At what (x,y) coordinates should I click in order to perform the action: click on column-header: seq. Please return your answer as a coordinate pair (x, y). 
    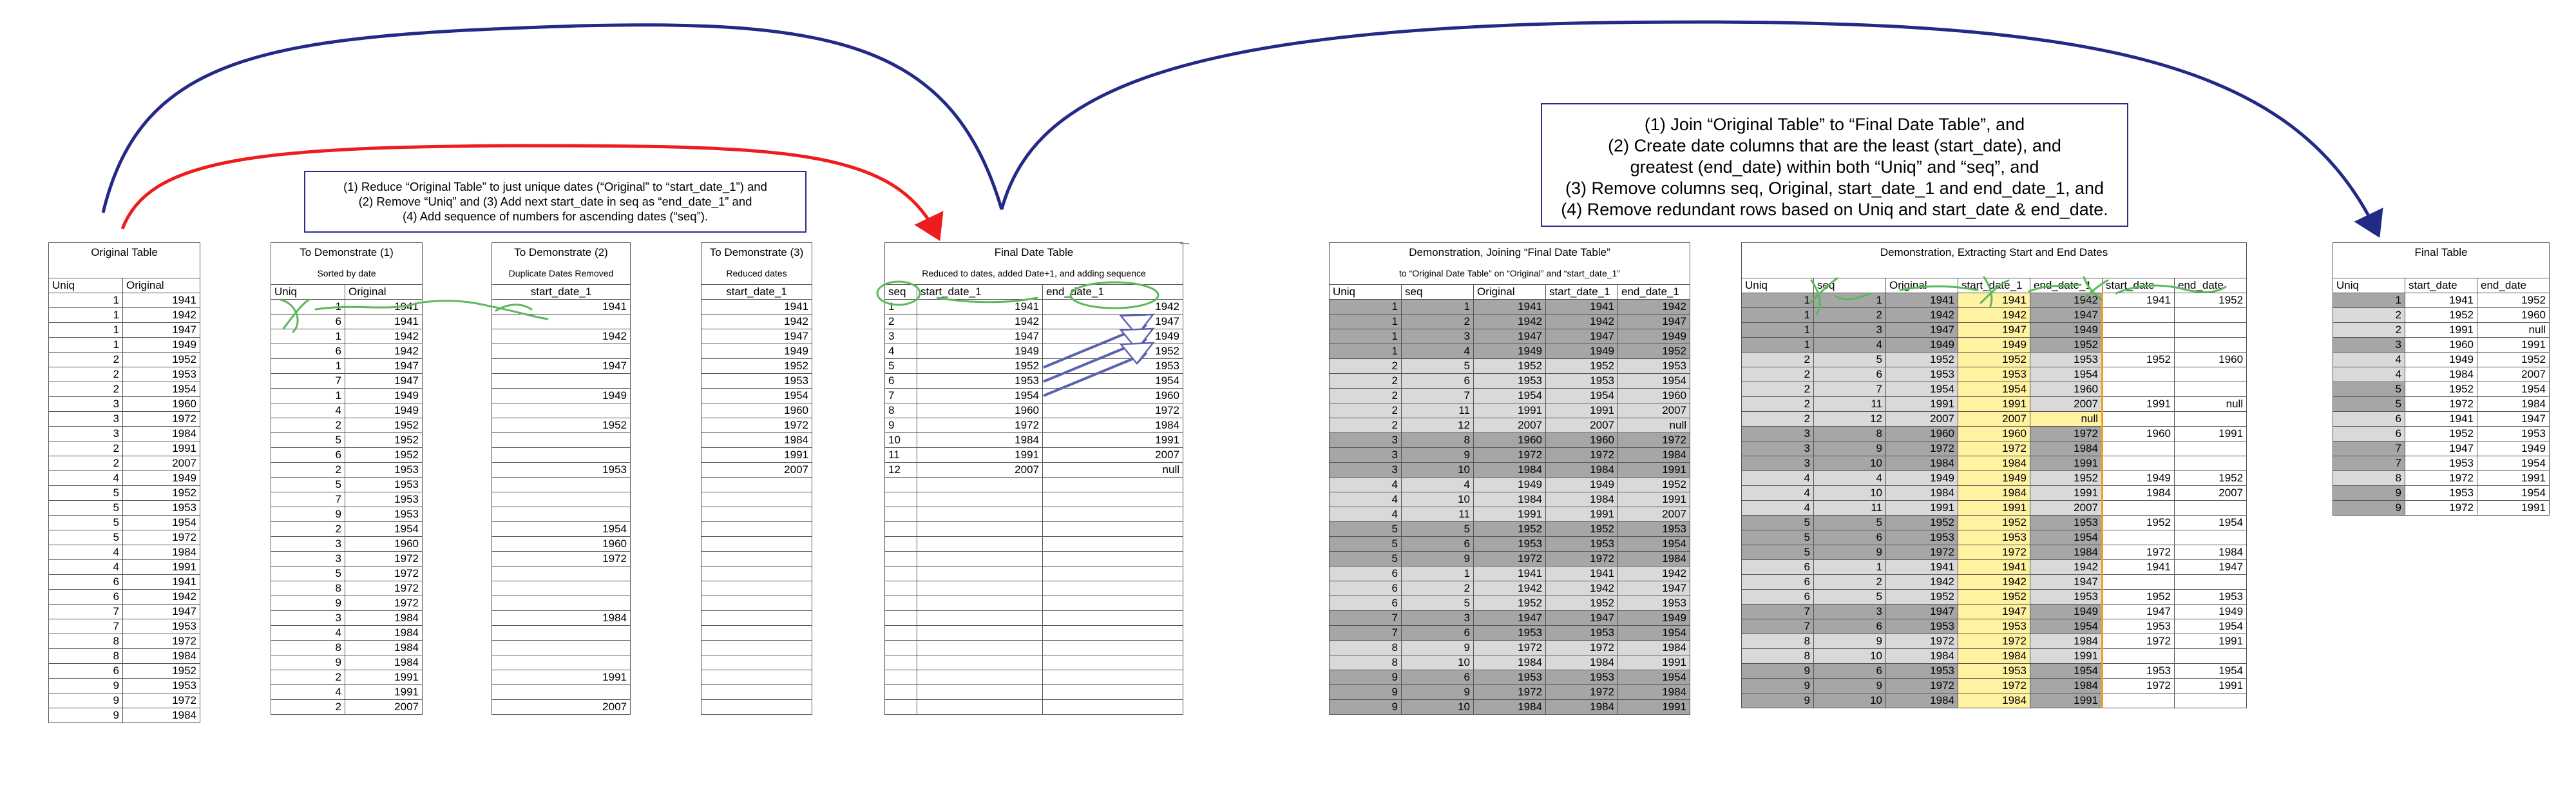
    Looking at the image, I should click on (900, 292).